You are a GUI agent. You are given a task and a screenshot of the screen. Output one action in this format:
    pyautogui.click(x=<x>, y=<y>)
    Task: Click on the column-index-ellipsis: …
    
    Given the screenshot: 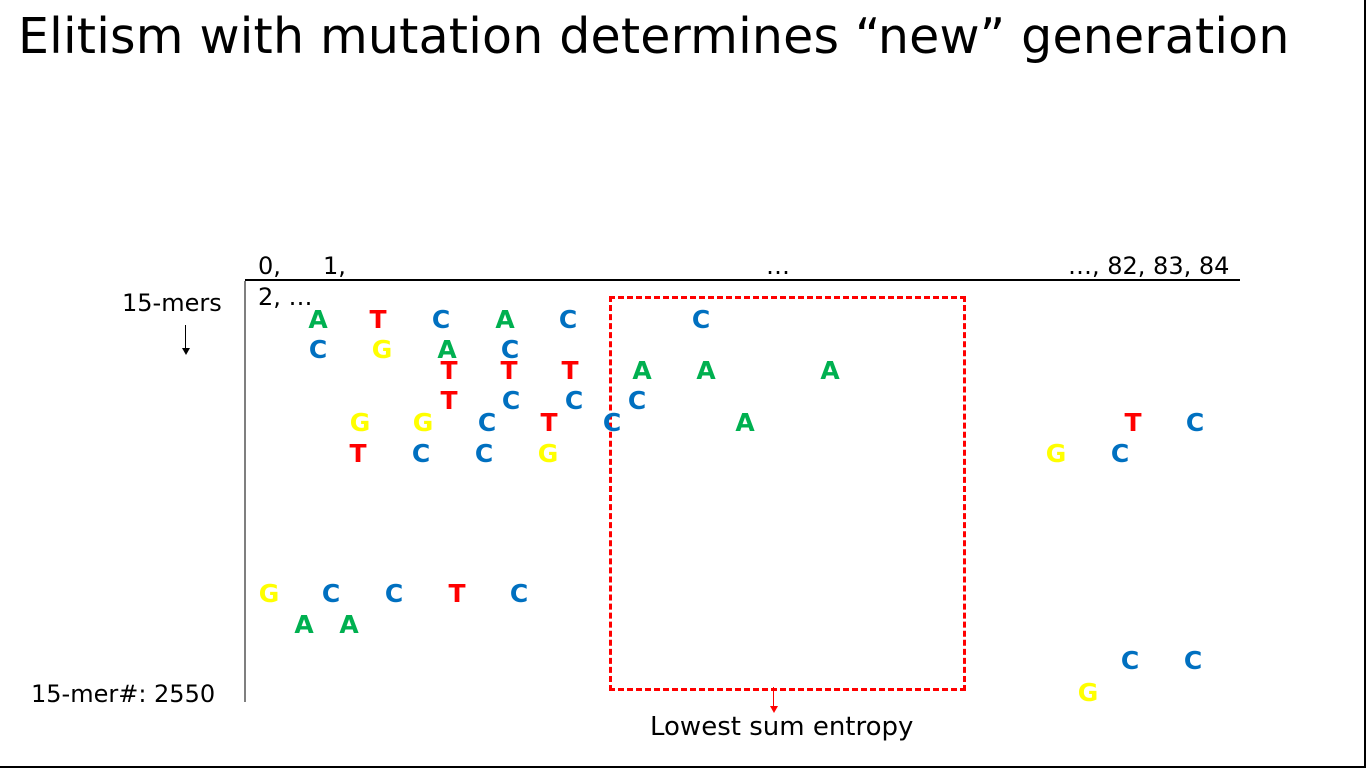 What is the action you would take?
    pyautogui.click(x=778, y=266)
    